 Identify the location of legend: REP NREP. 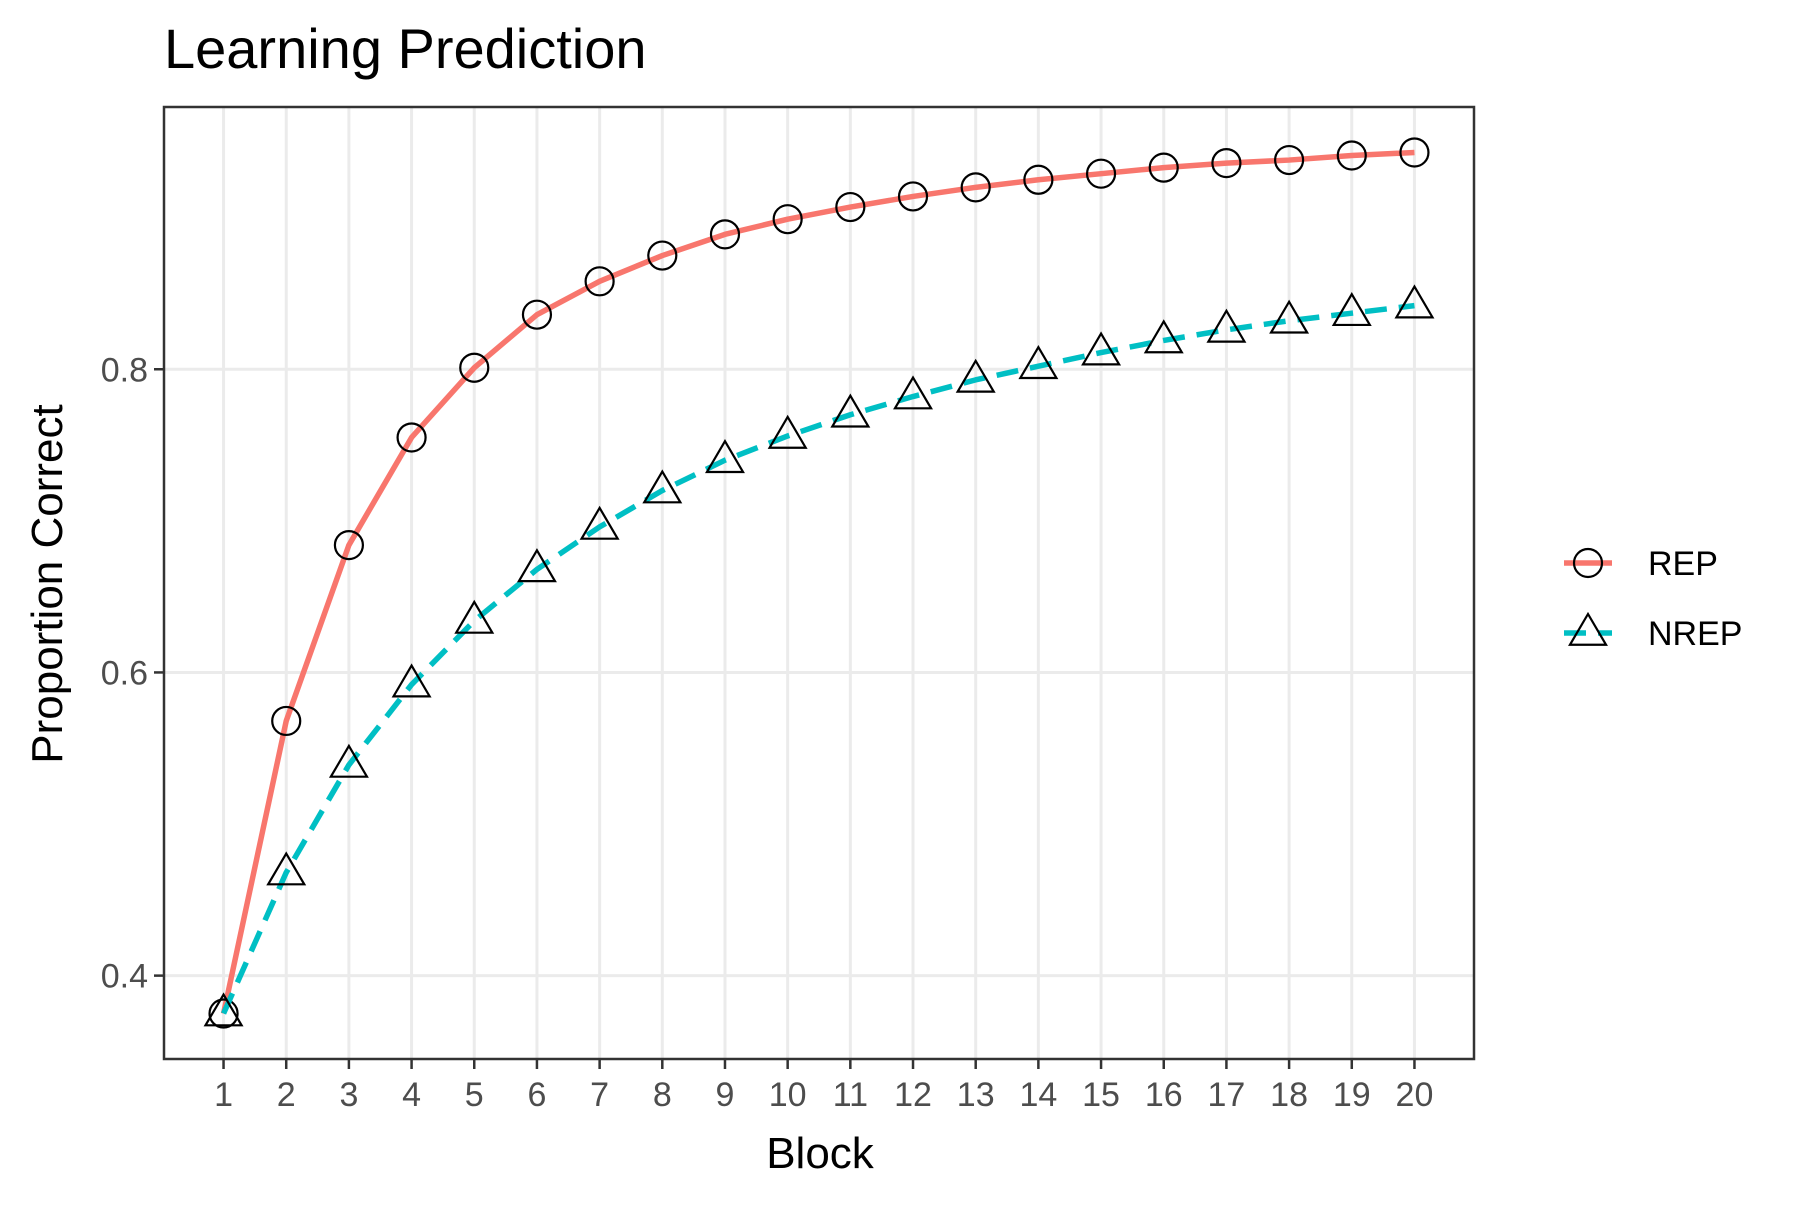
(1653, 599).